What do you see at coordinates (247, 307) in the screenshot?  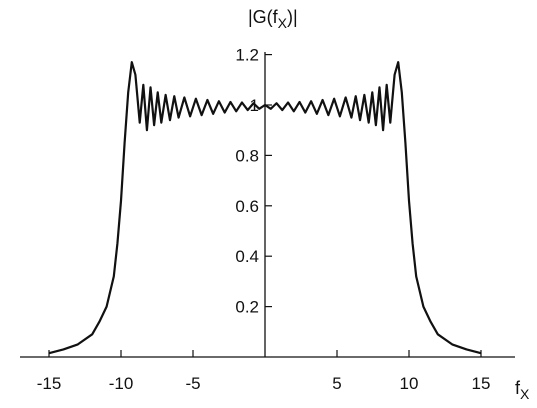 I see `y-tick-label: 0.2` at bounding box center [247, 307].